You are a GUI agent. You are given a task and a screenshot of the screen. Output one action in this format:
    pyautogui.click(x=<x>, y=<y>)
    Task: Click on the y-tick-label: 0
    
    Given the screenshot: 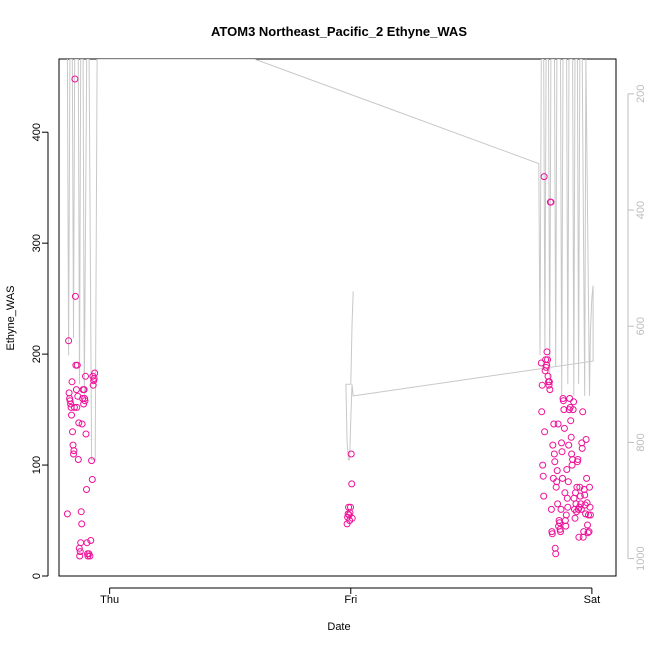 What is the action you would take?
    pyautogui.click(x=37, y=576)
    